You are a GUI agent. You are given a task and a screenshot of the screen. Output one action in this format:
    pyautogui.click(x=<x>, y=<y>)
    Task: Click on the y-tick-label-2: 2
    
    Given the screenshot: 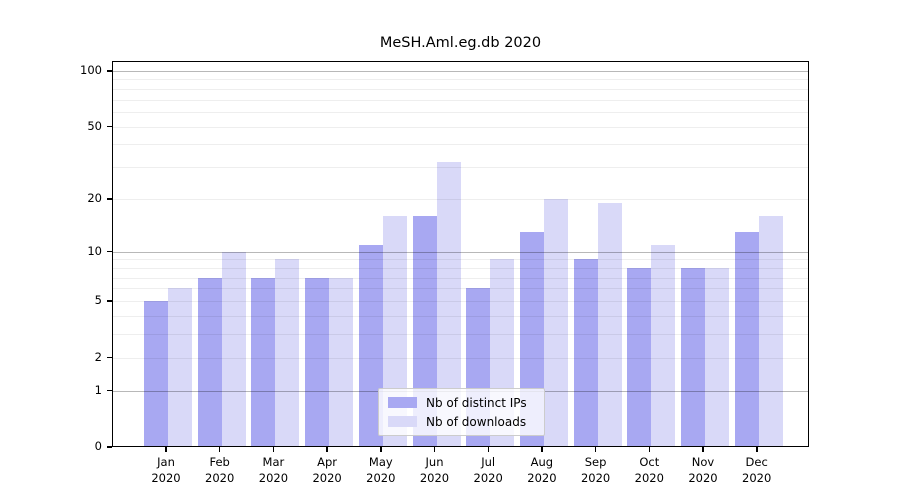 What is the action you would take?
    pyautogui.click(x=98, y=356)
    